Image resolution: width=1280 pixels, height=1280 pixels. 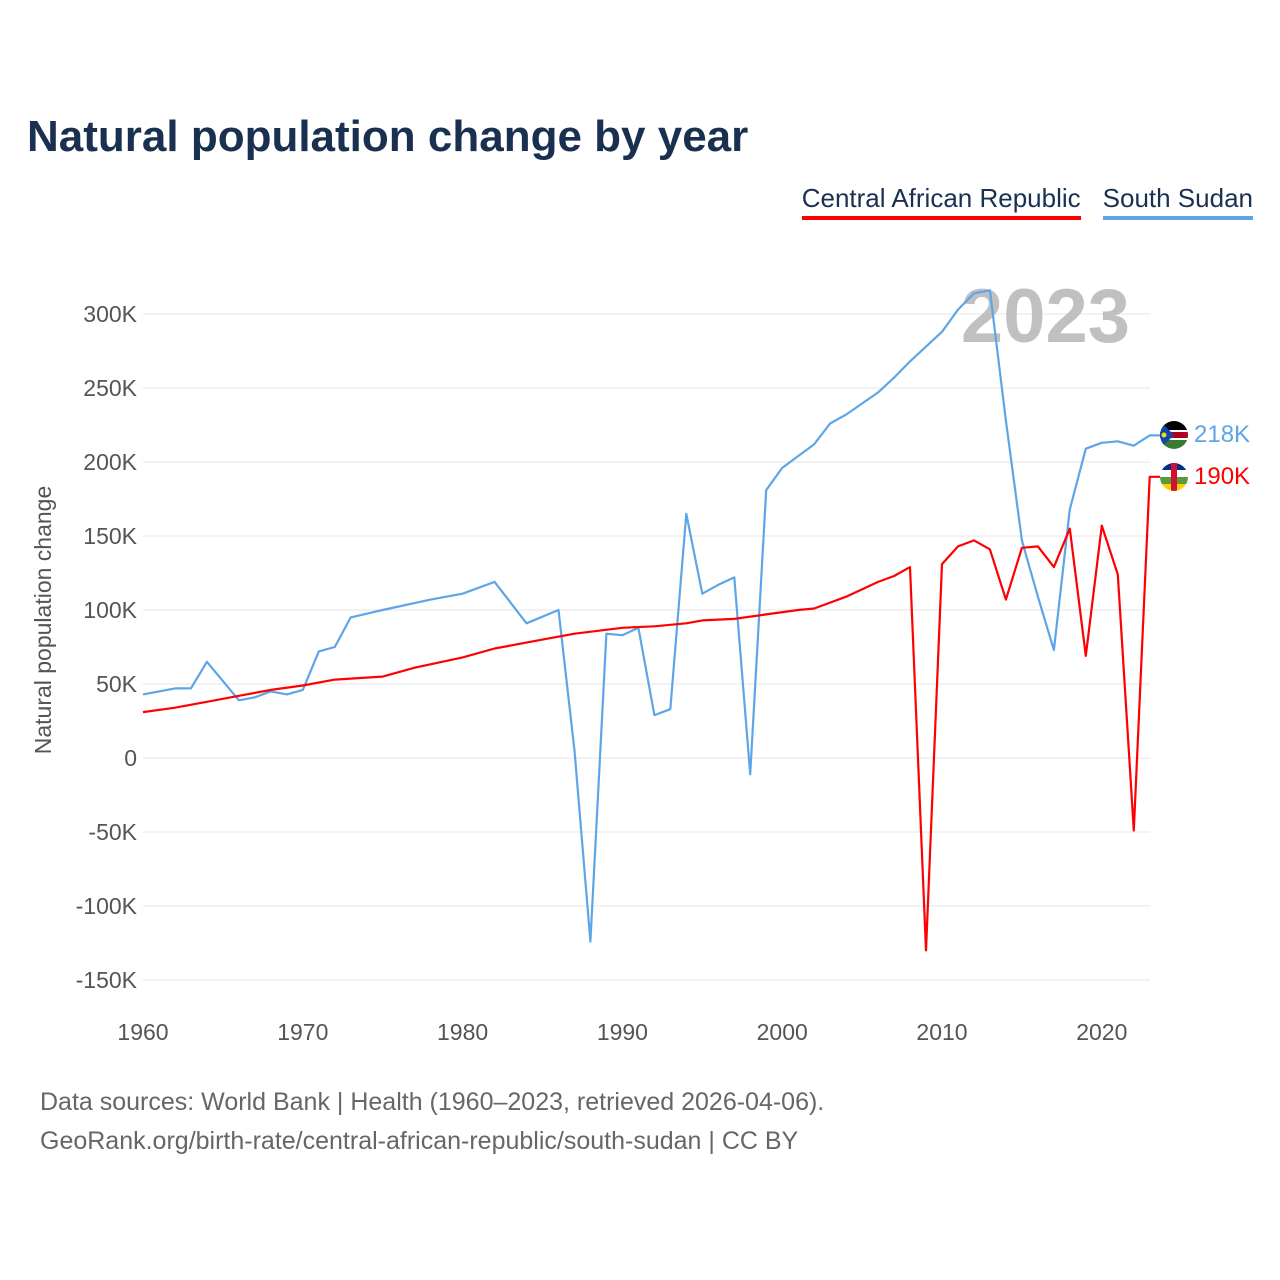 I want to click on y-tick-label: -50K, so click(x=112, y=832).